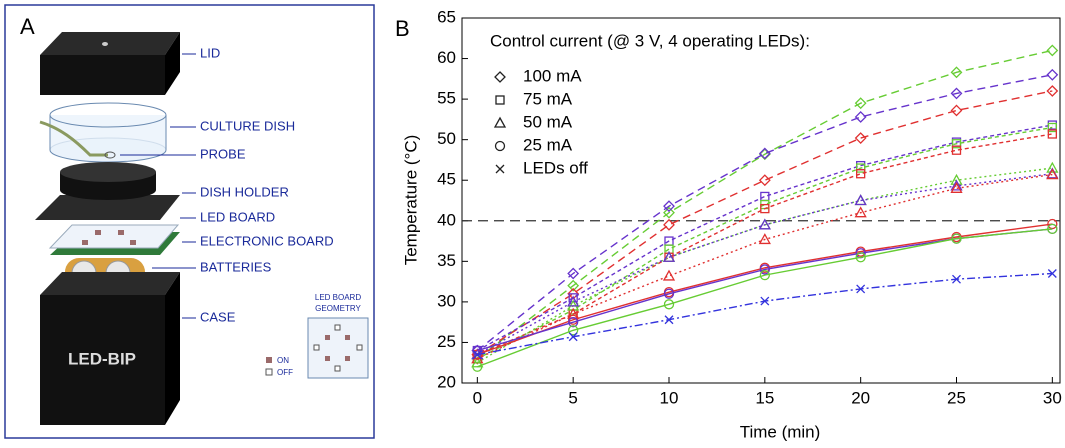  I want to click on part-label: CASE, so click(218, 316).